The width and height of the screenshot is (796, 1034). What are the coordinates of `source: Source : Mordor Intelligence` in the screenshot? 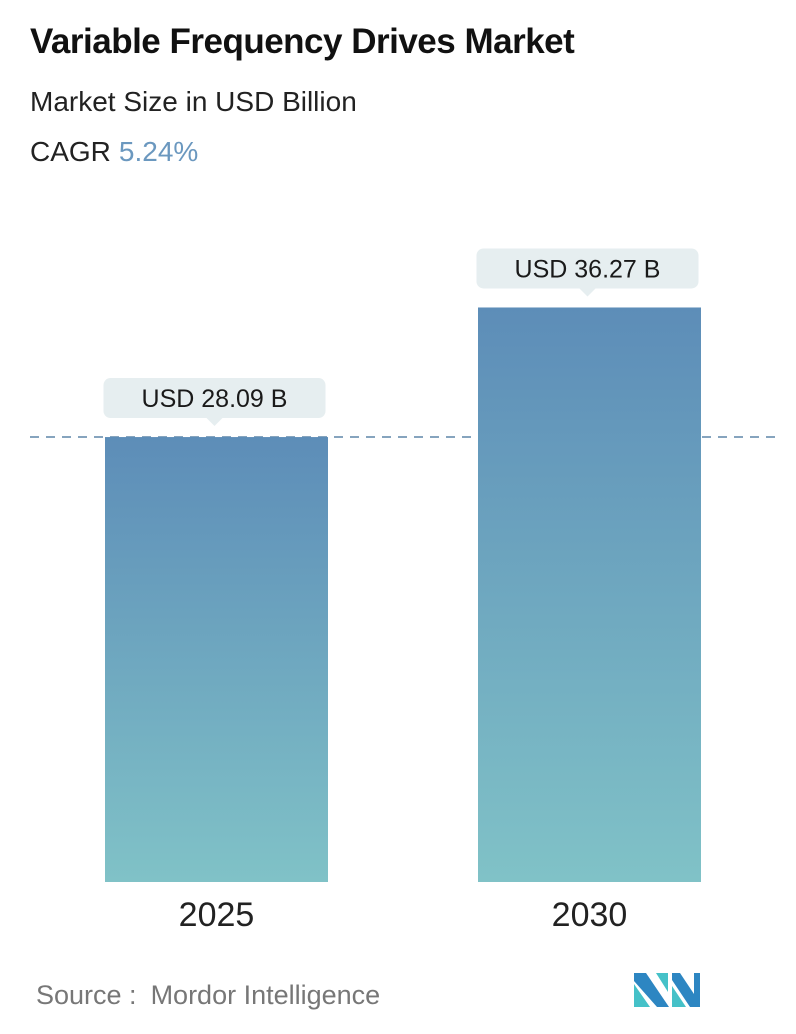 It's located at (208, 995).